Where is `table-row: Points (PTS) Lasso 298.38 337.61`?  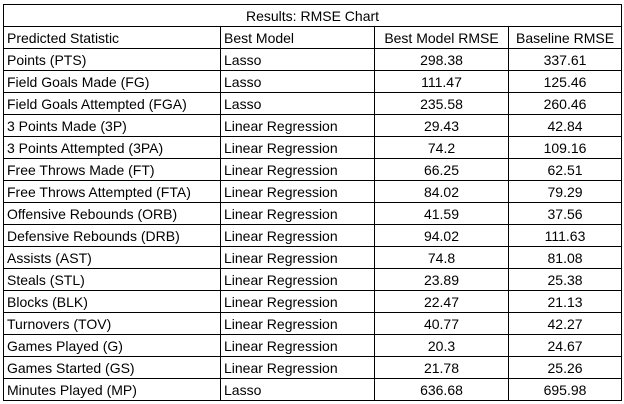 table-row: Points (PTS) Lasso 298.38 337.61 is located at coordinates (313, 59).